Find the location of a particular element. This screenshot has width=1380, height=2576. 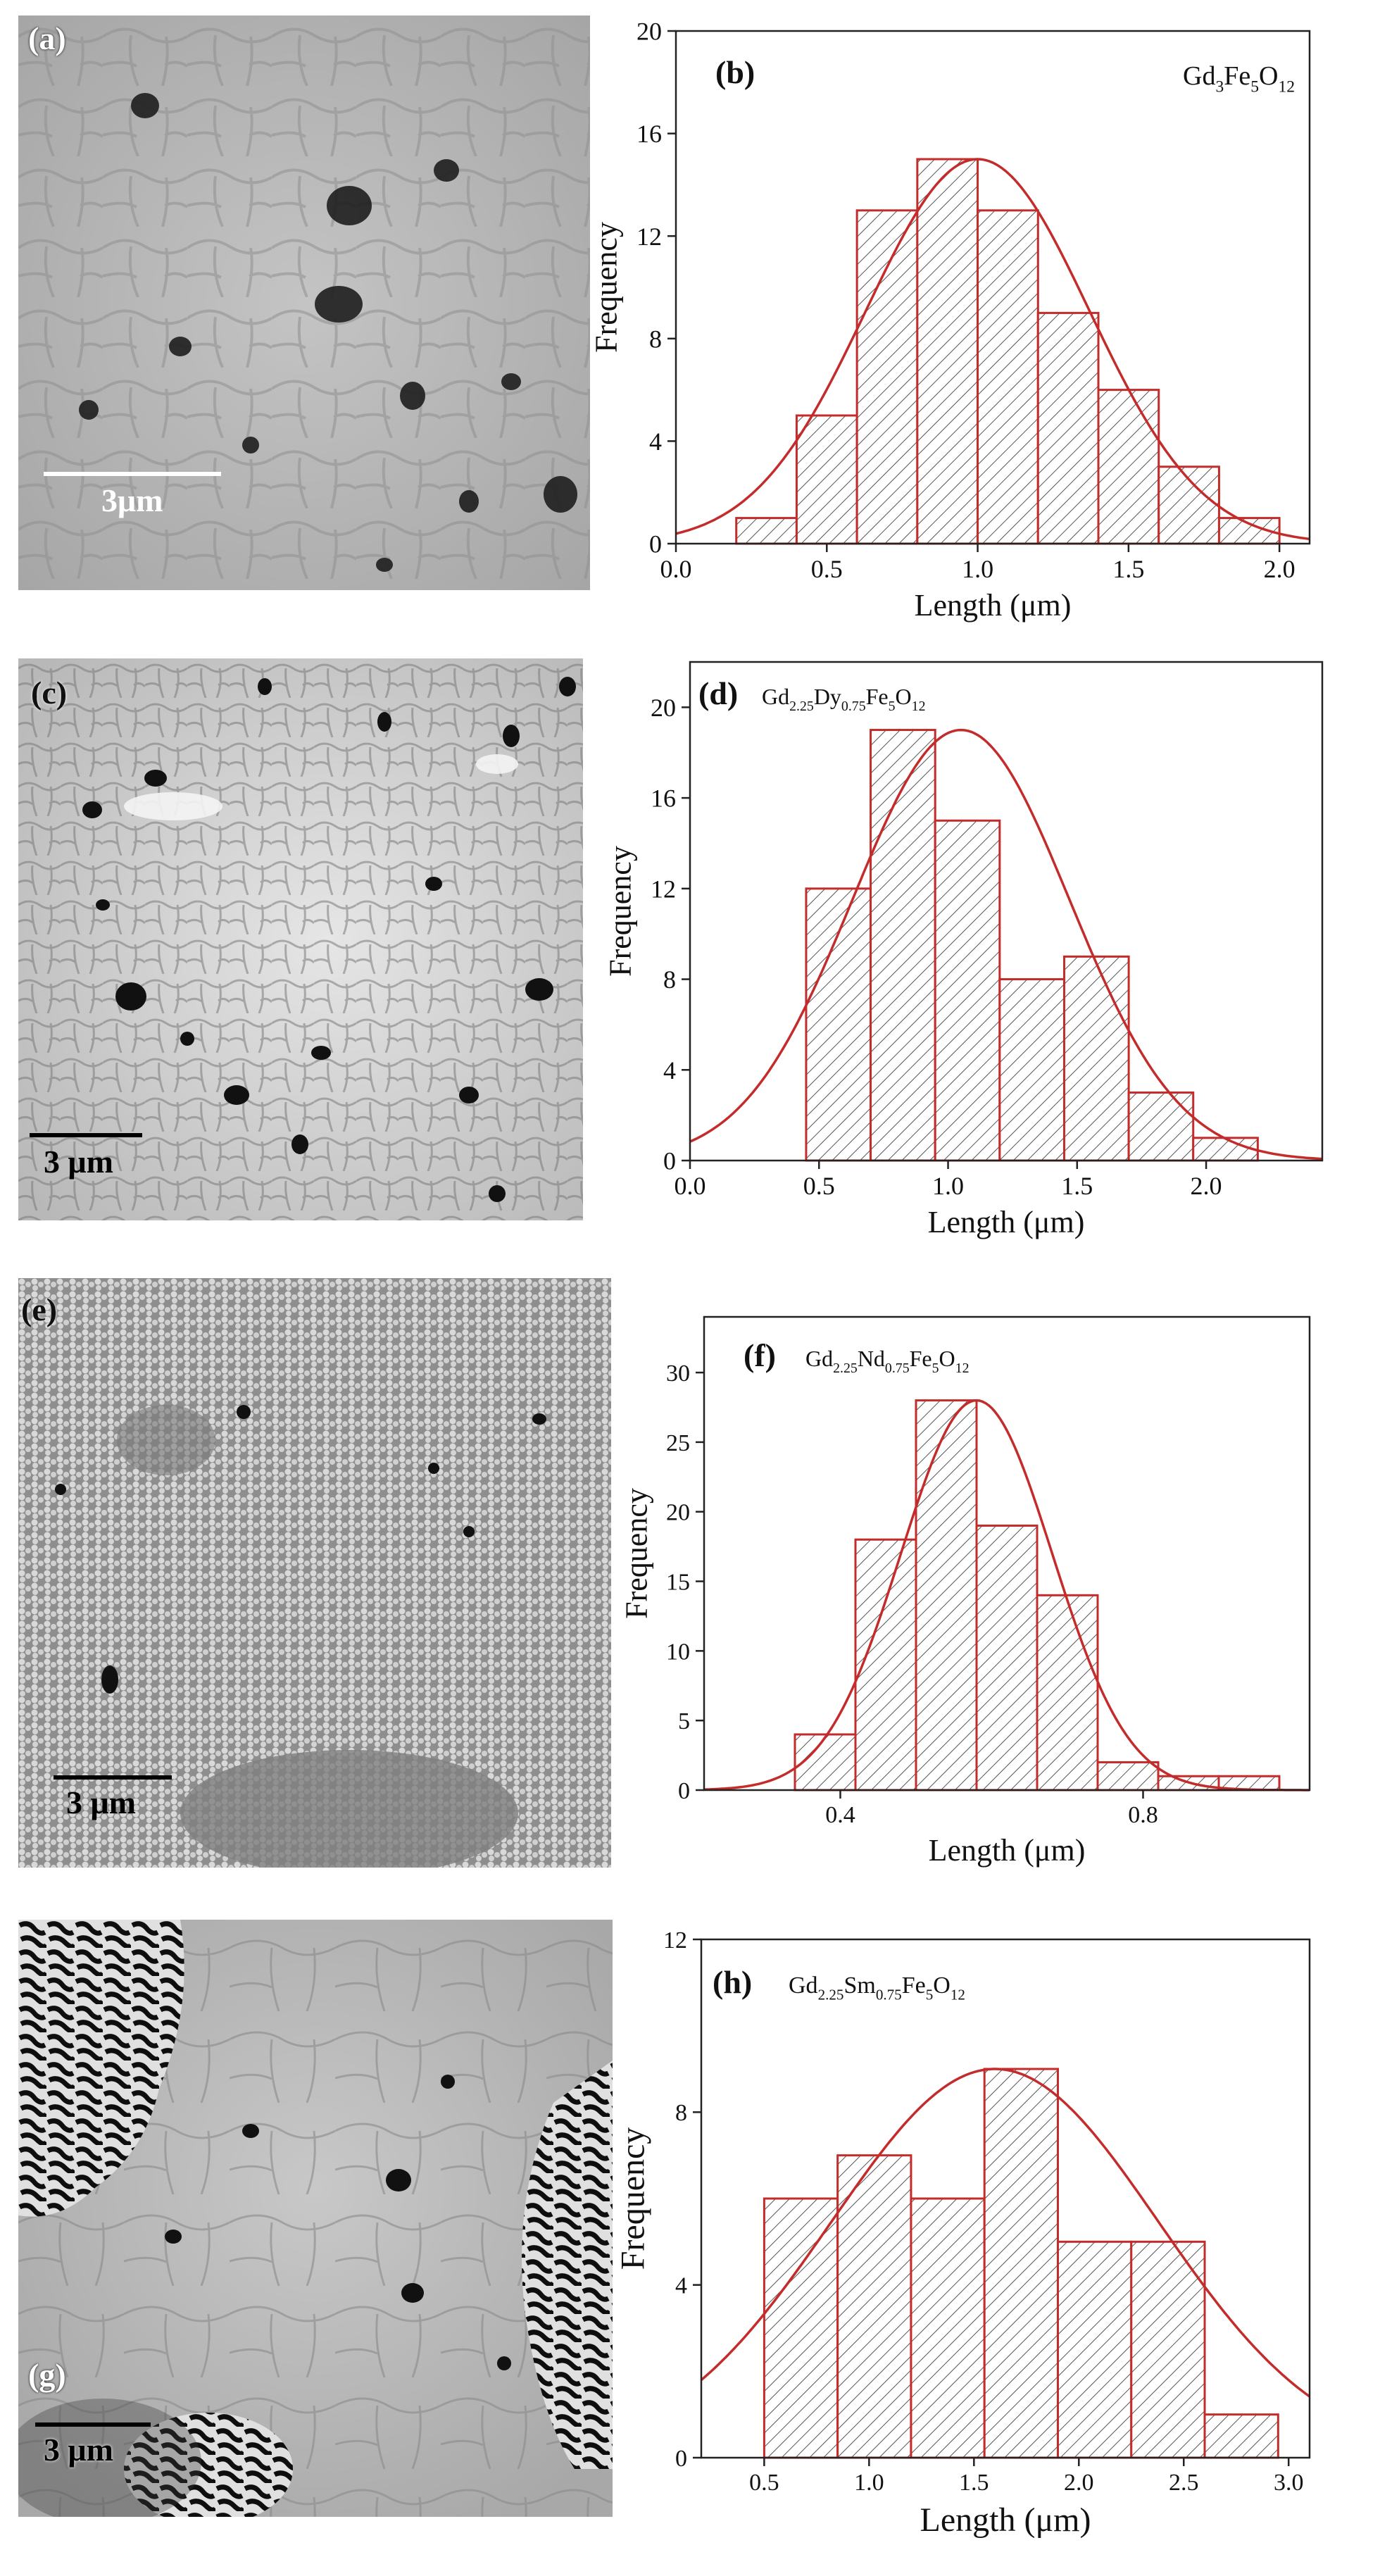

x-tick-label: 0.5 is located at coordinates (819, 1186).